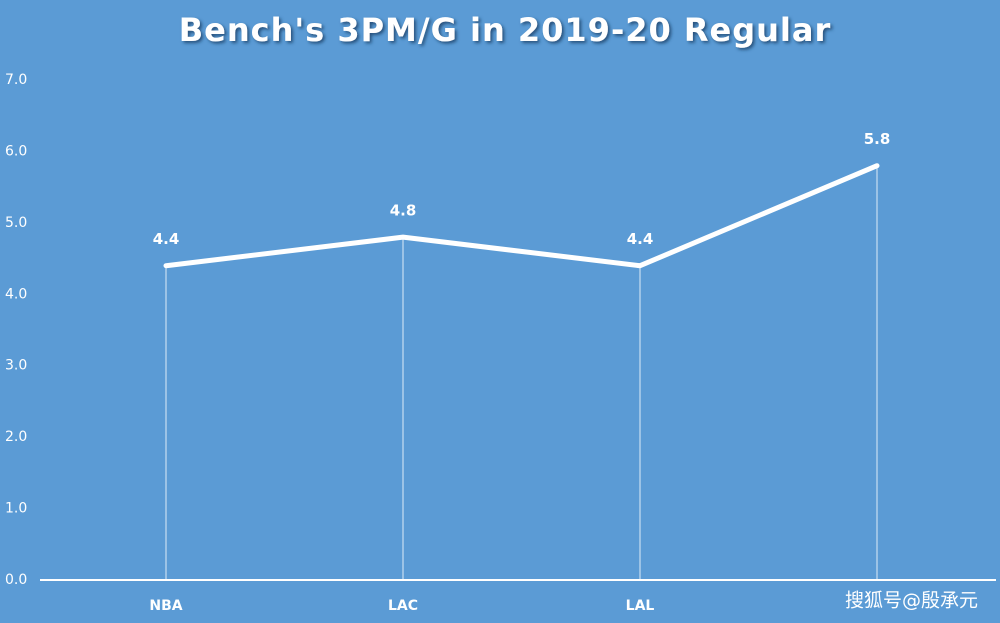  Describe the element at coordinates (16, 294) in the screenshot. I see `y-tick-label: 4.0` at that location.